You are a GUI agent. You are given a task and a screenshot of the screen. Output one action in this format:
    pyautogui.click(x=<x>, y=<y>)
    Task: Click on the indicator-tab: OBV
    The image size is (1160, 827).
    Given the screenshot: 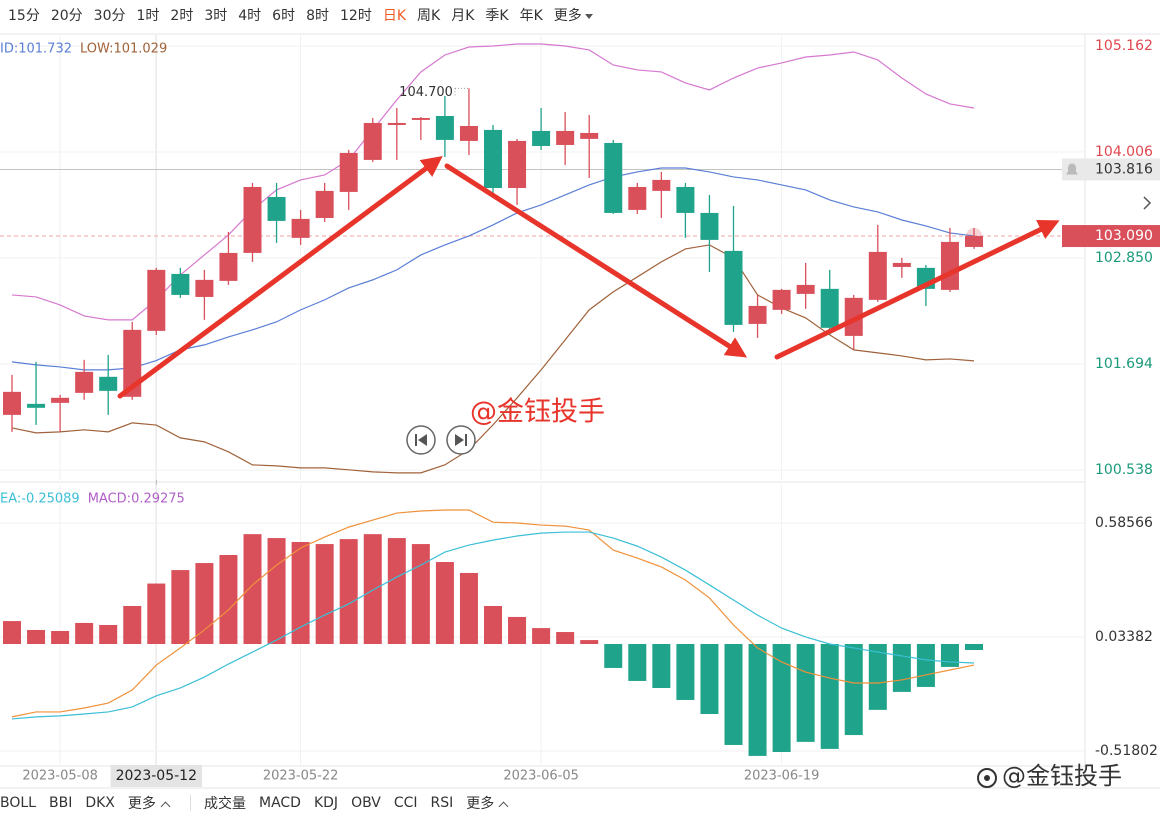 What is the action you would take?
    pyautogui.click(x=366, y=803)
    